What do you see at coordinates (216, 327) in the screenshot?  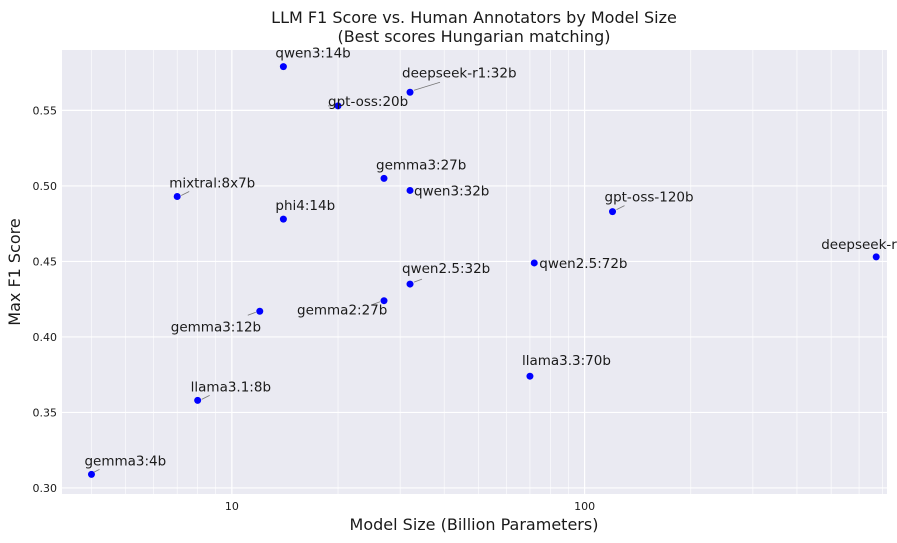 I see `point-label: gemma3:12b` at bounding box center [216, 327].